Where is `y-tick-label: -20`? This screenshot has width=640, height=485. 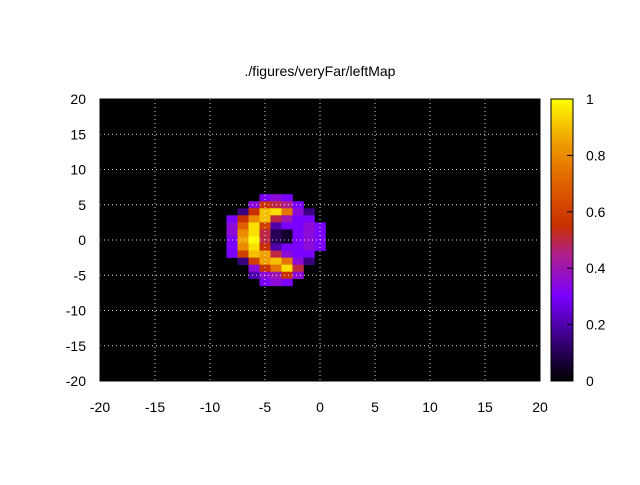
y-tick-label: -20 is located at coordinates (76, 381).